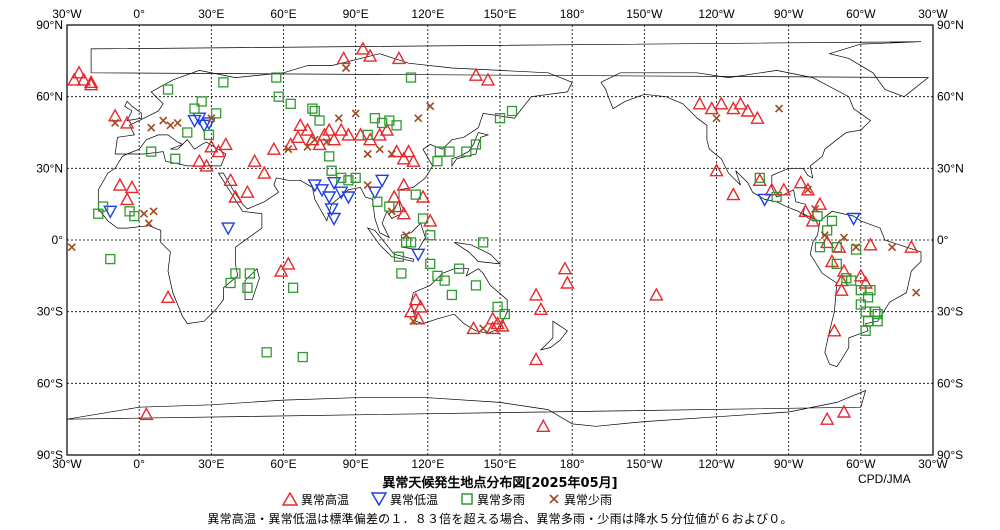 This screenshot has width=1000, height=530. What do you see at coordinates (211, 463) in the screenshot?
I see `lon-tick-bottom: 30°E` at bounding box center [211, 463].